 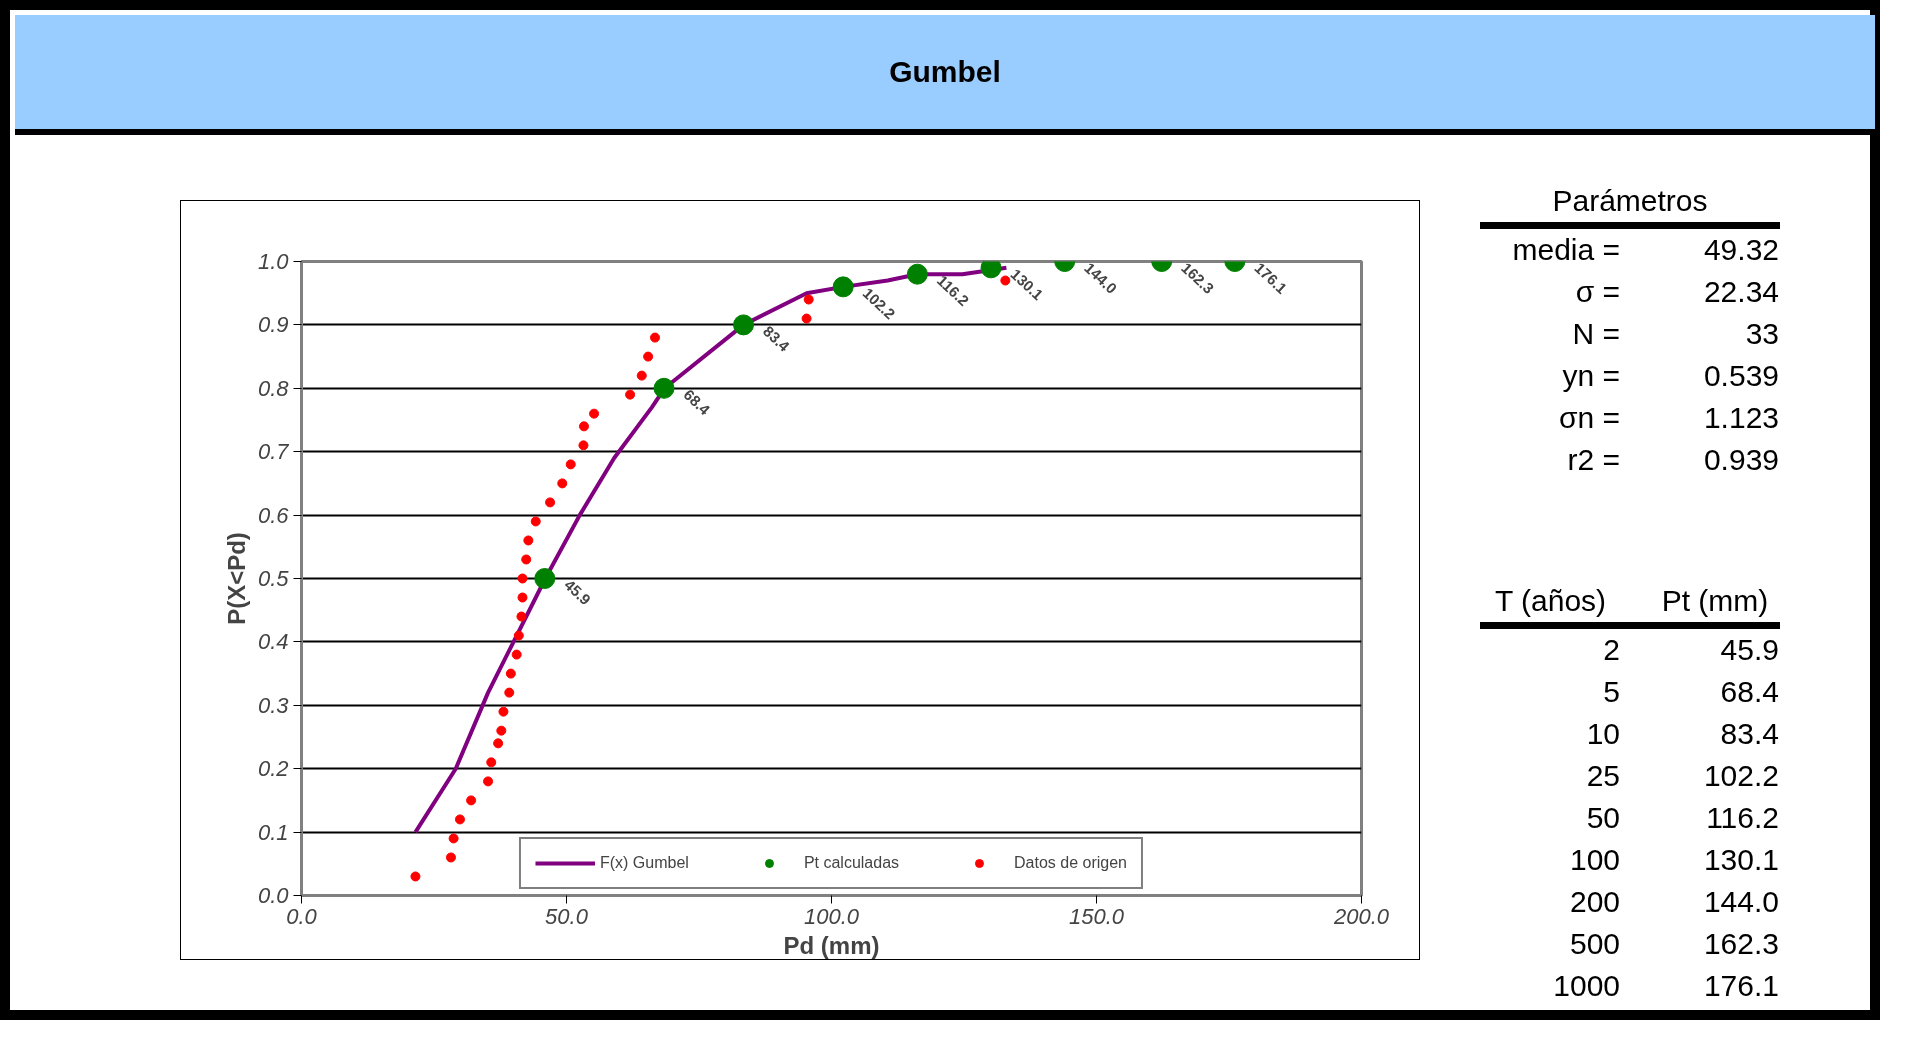 What do you see at coordinates (1674, 901) in the screenshot?
I see `text: 200 144.0` at bounding box center [1674, 901].